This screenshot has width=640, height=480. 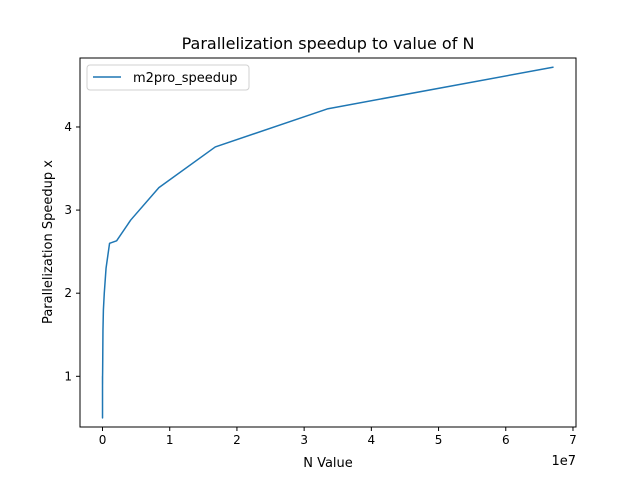 What do you see at coordinates (237, 440) in the screenshot?
I see `x-tick-label: 2` at bounding box center [237, 440].